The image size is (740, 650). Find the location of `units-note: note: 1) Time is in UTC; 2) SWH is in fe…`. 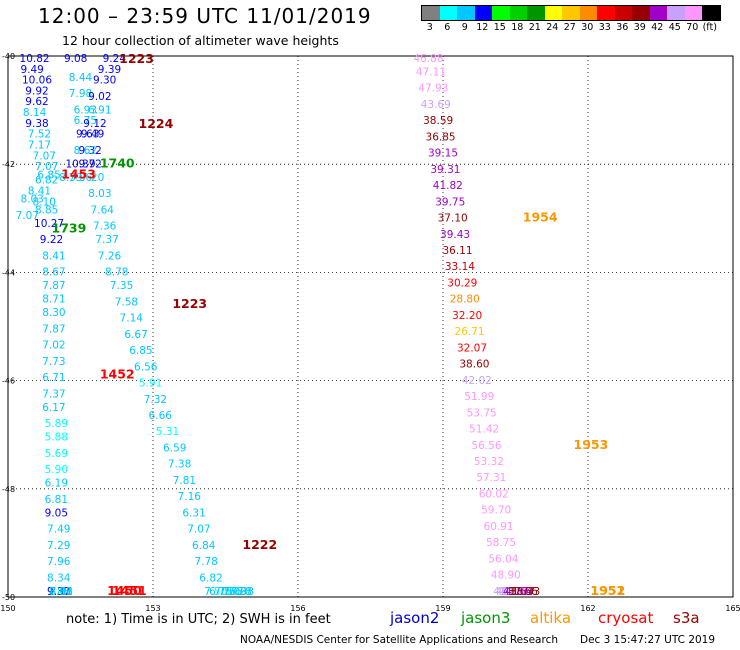

units-note: note: 1) Time is in UTC; 2) SWH is in fe… is located at coordinates (198, 619).